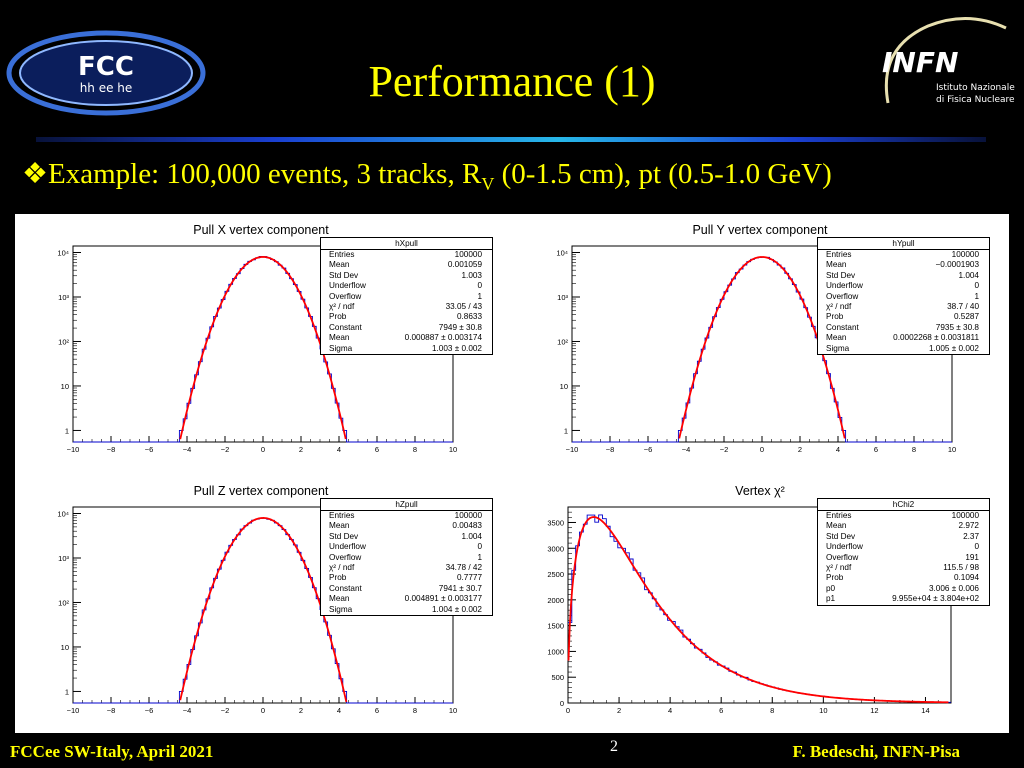 The width and height of the screenshot is (1024, 768). I want to click on stats-row: Entries 100000, so click(406, 255).